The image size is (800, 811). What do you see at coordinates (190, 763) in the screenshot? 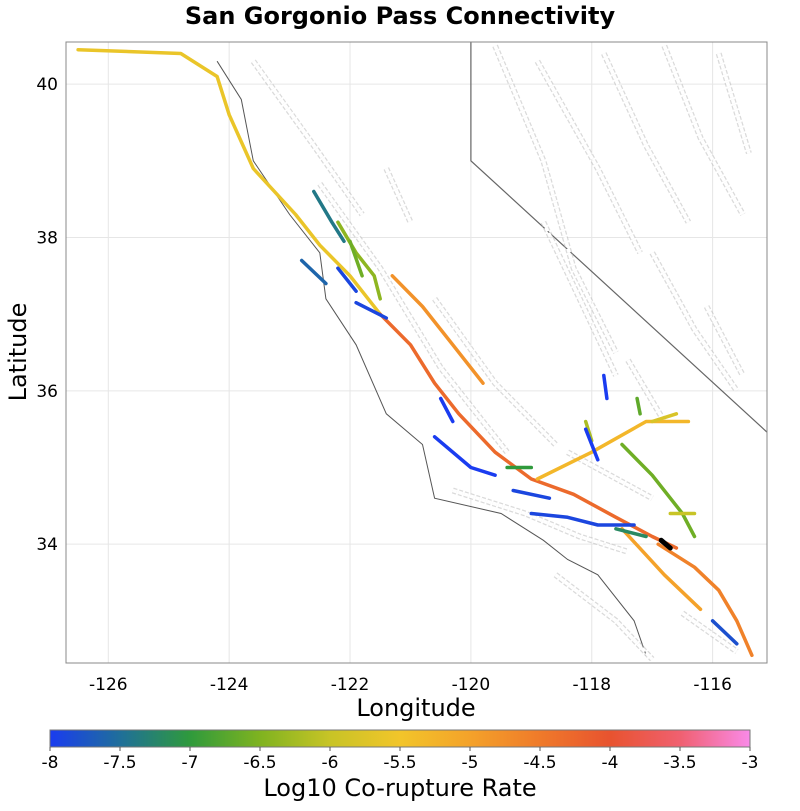
I see `colorbar-tick-label: -7` at bounding box center [190, 763].